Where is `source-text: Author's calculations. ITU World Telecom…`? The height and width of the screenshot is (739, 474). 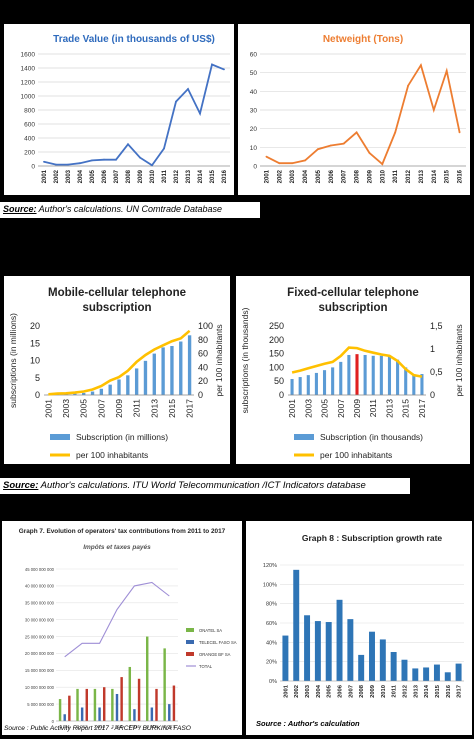
source-text: Author's calculations. ITU World Telecom… is located at coordinates (202, 485).